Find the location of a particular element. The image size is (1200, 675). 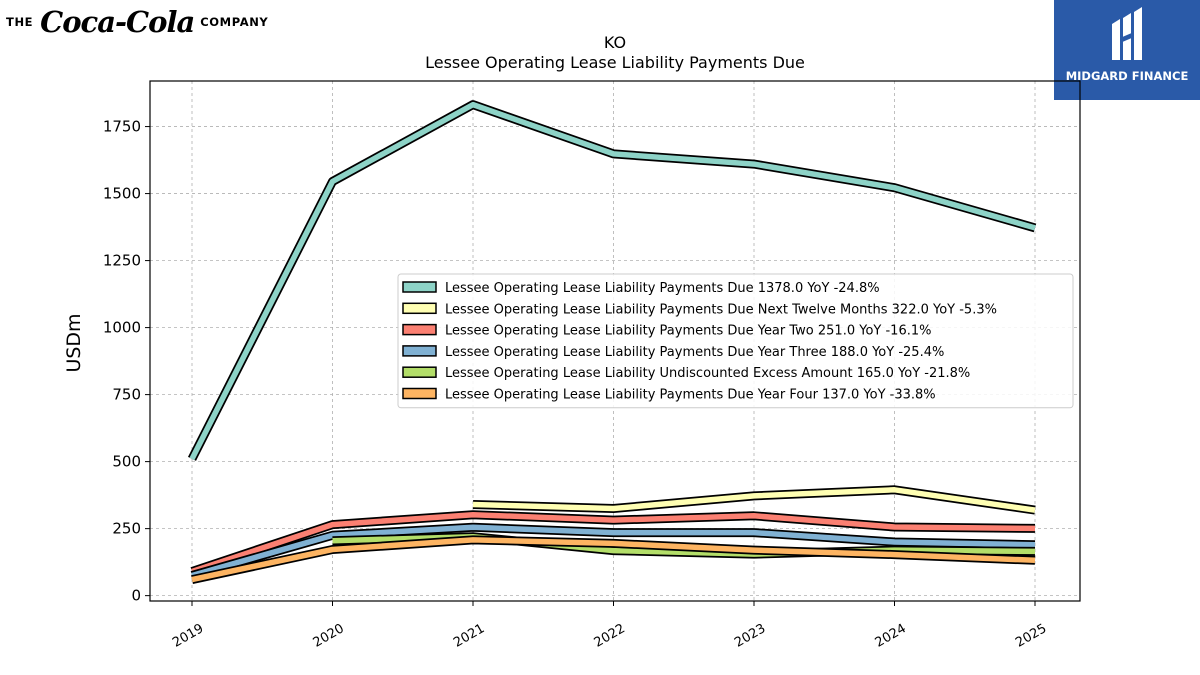

brand-logo: MIDGARD FINANCE is located at coordinates (1127, 50).